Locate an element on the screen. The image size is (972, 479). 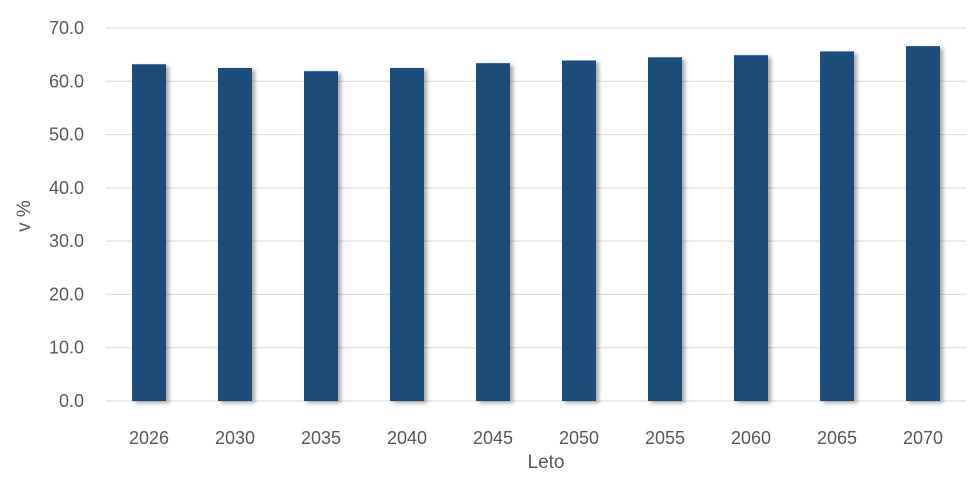
bar-2045 is located at coordinates (493, 232).